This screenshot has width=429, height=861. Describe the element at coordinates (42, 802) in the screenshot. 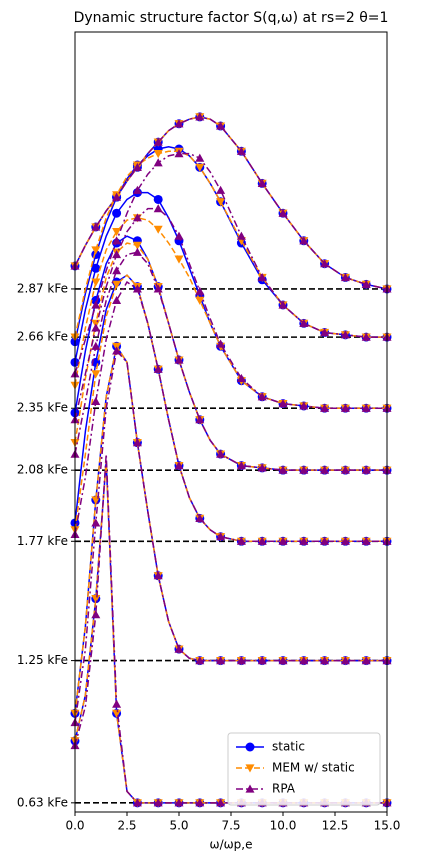

I see `y-tick-label: 0.63 kFe` at that location.